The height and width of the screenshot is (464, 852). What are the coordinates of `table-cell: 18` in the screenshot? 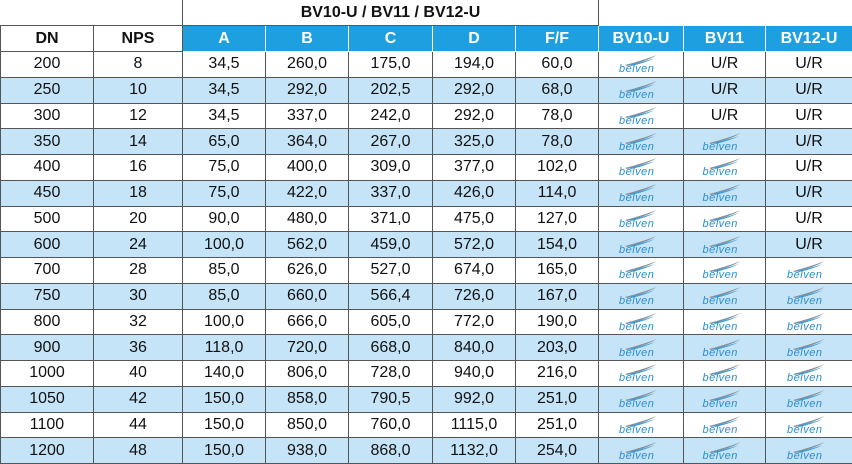 It's located at (138, 193).